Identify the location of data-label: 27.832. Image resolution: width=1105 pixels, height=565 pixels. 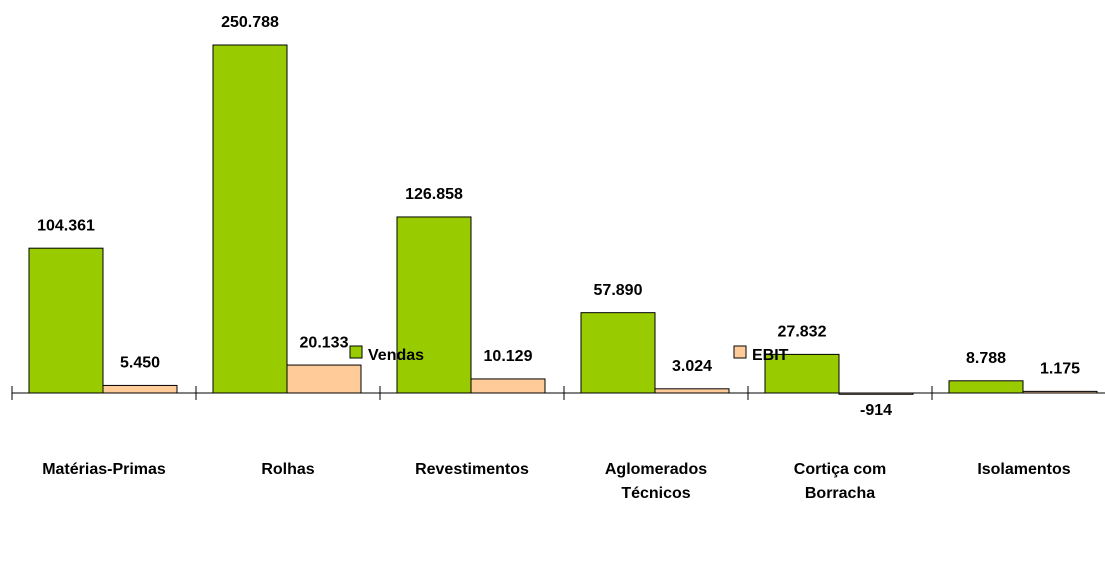
(802, 332).